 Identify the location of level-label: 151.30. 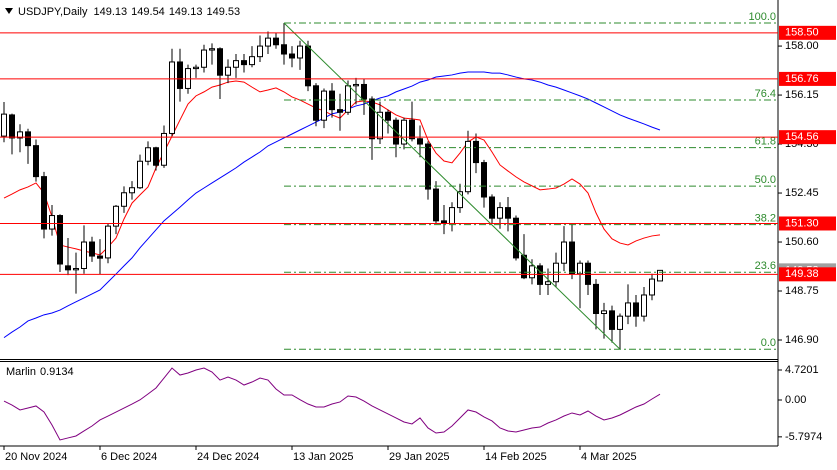
(802, 223).